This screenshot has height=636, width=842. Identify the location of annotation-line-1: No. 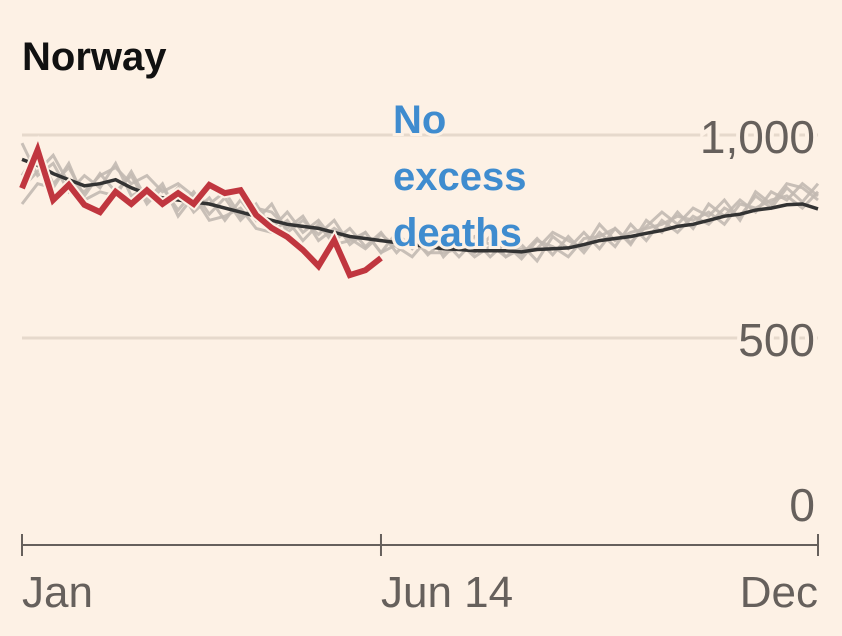
(419, 120).